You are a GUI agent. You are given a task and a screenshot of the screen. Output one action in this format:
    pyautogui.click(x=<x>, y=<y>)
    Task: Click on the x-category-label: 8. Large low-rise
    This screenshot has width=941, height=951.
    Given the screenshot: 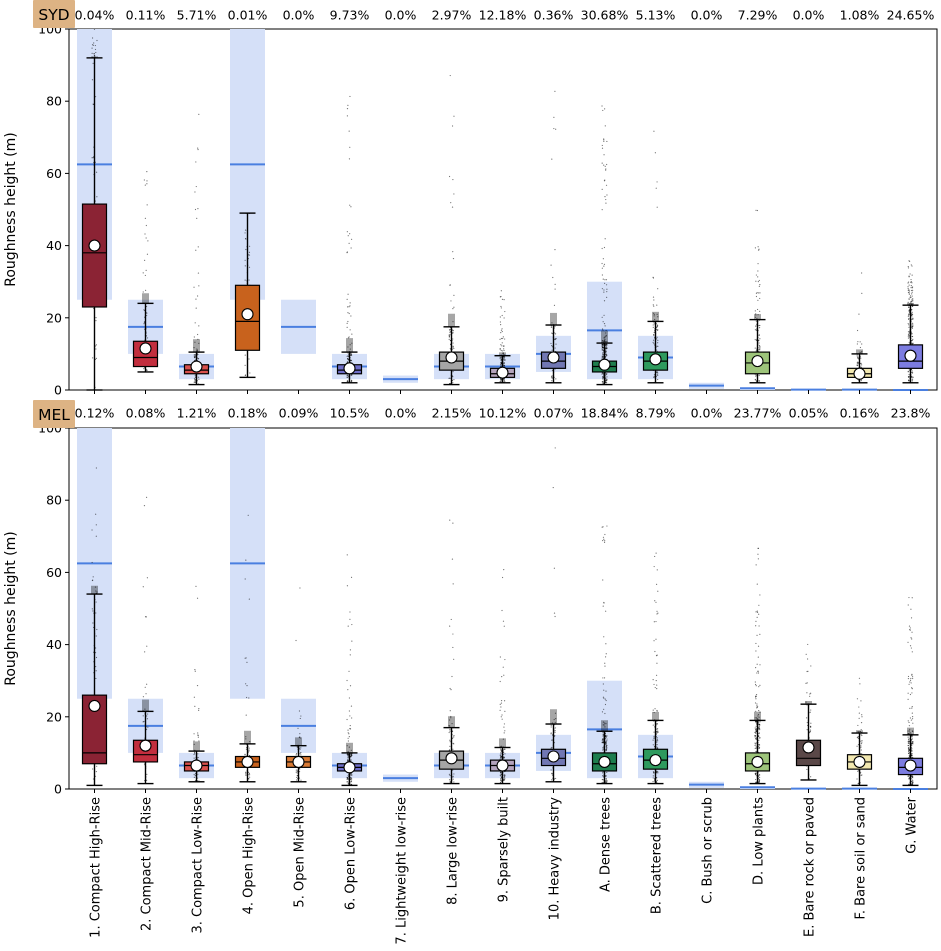 What is the action you would take?
    pyautogui.click(x=453, y=851)
    